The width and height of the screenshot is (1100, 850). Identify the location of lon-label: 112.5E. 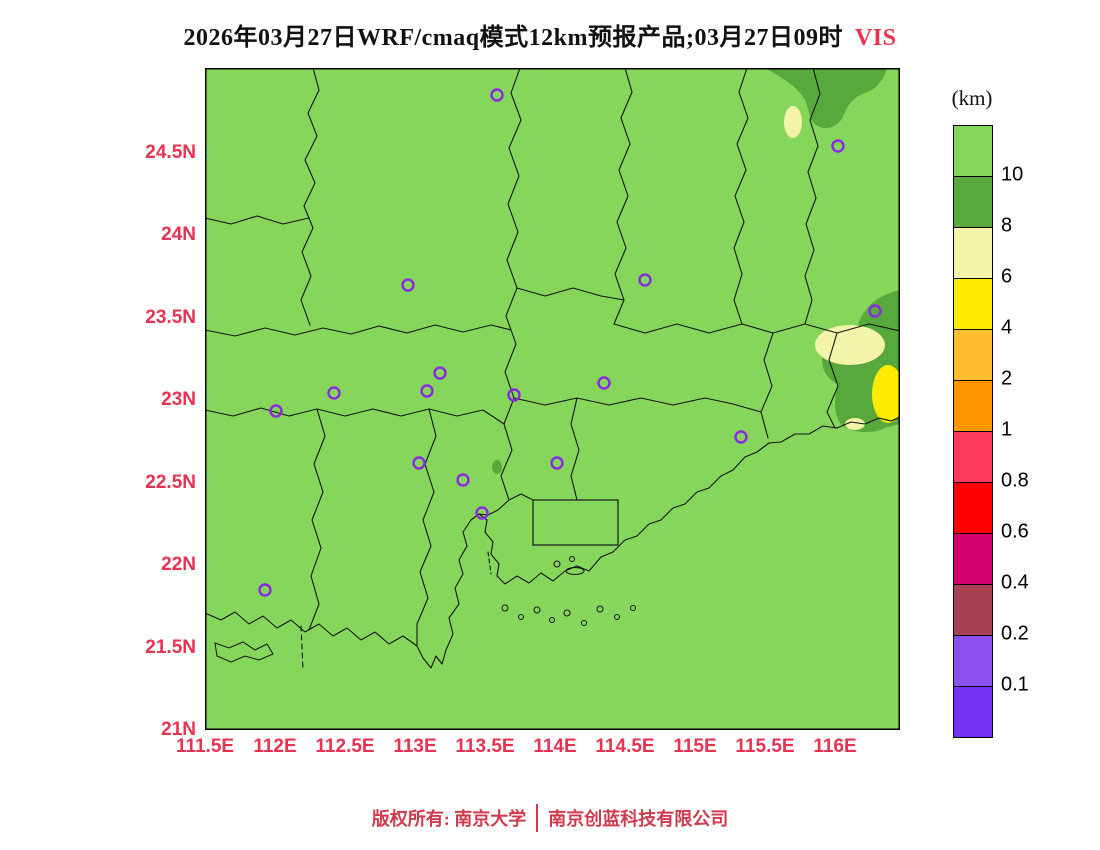
(345, 746).